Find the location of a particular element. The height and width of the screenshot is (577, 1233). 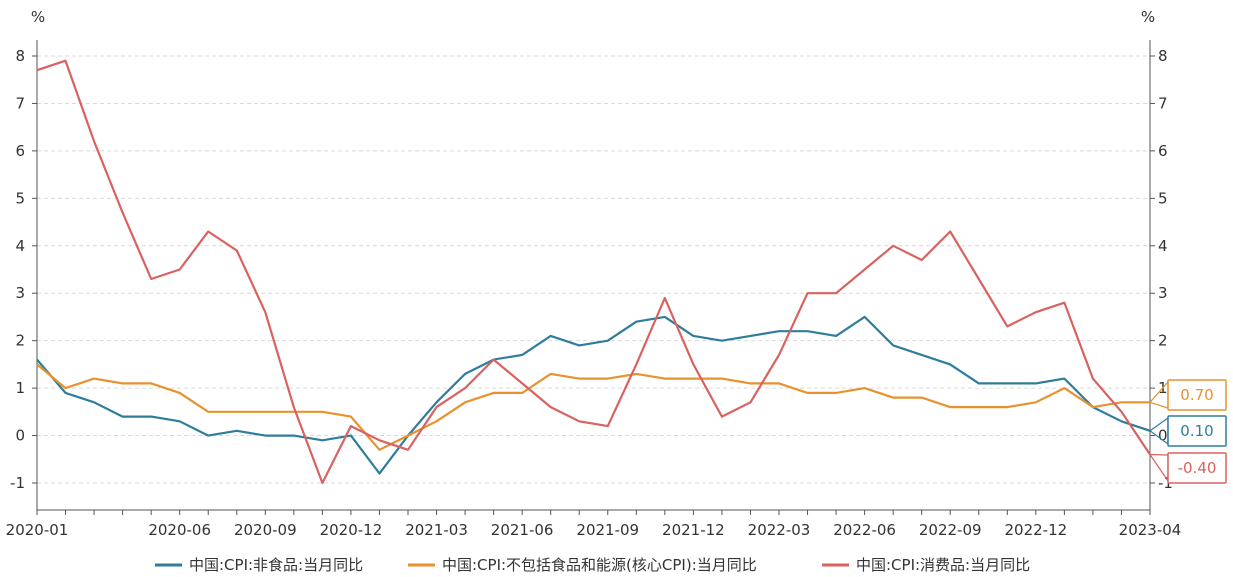

end-label-value: 0.70 is located at coordinates (1196, 395).